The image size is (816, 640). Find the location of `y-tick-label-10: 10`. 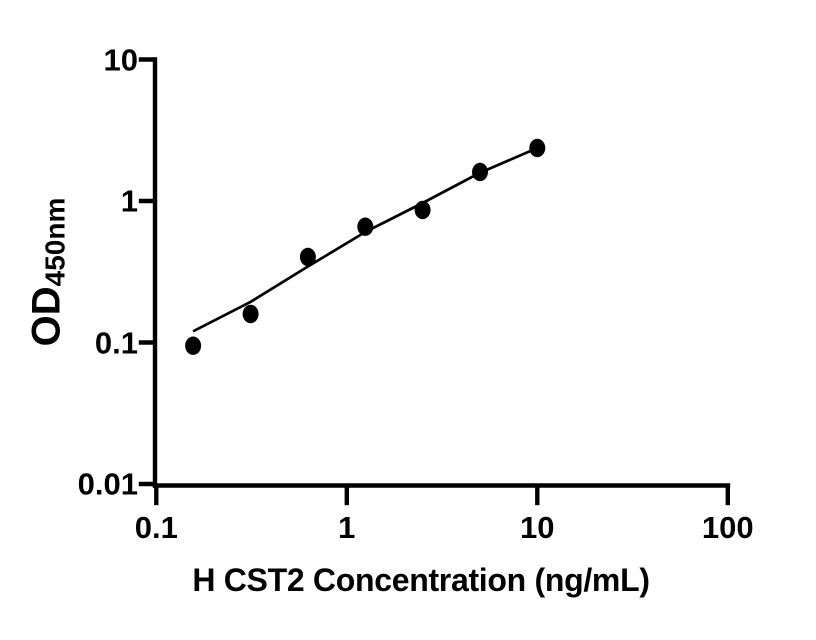

y-tick-label-10: 10 is located at coordinates (120, 59).